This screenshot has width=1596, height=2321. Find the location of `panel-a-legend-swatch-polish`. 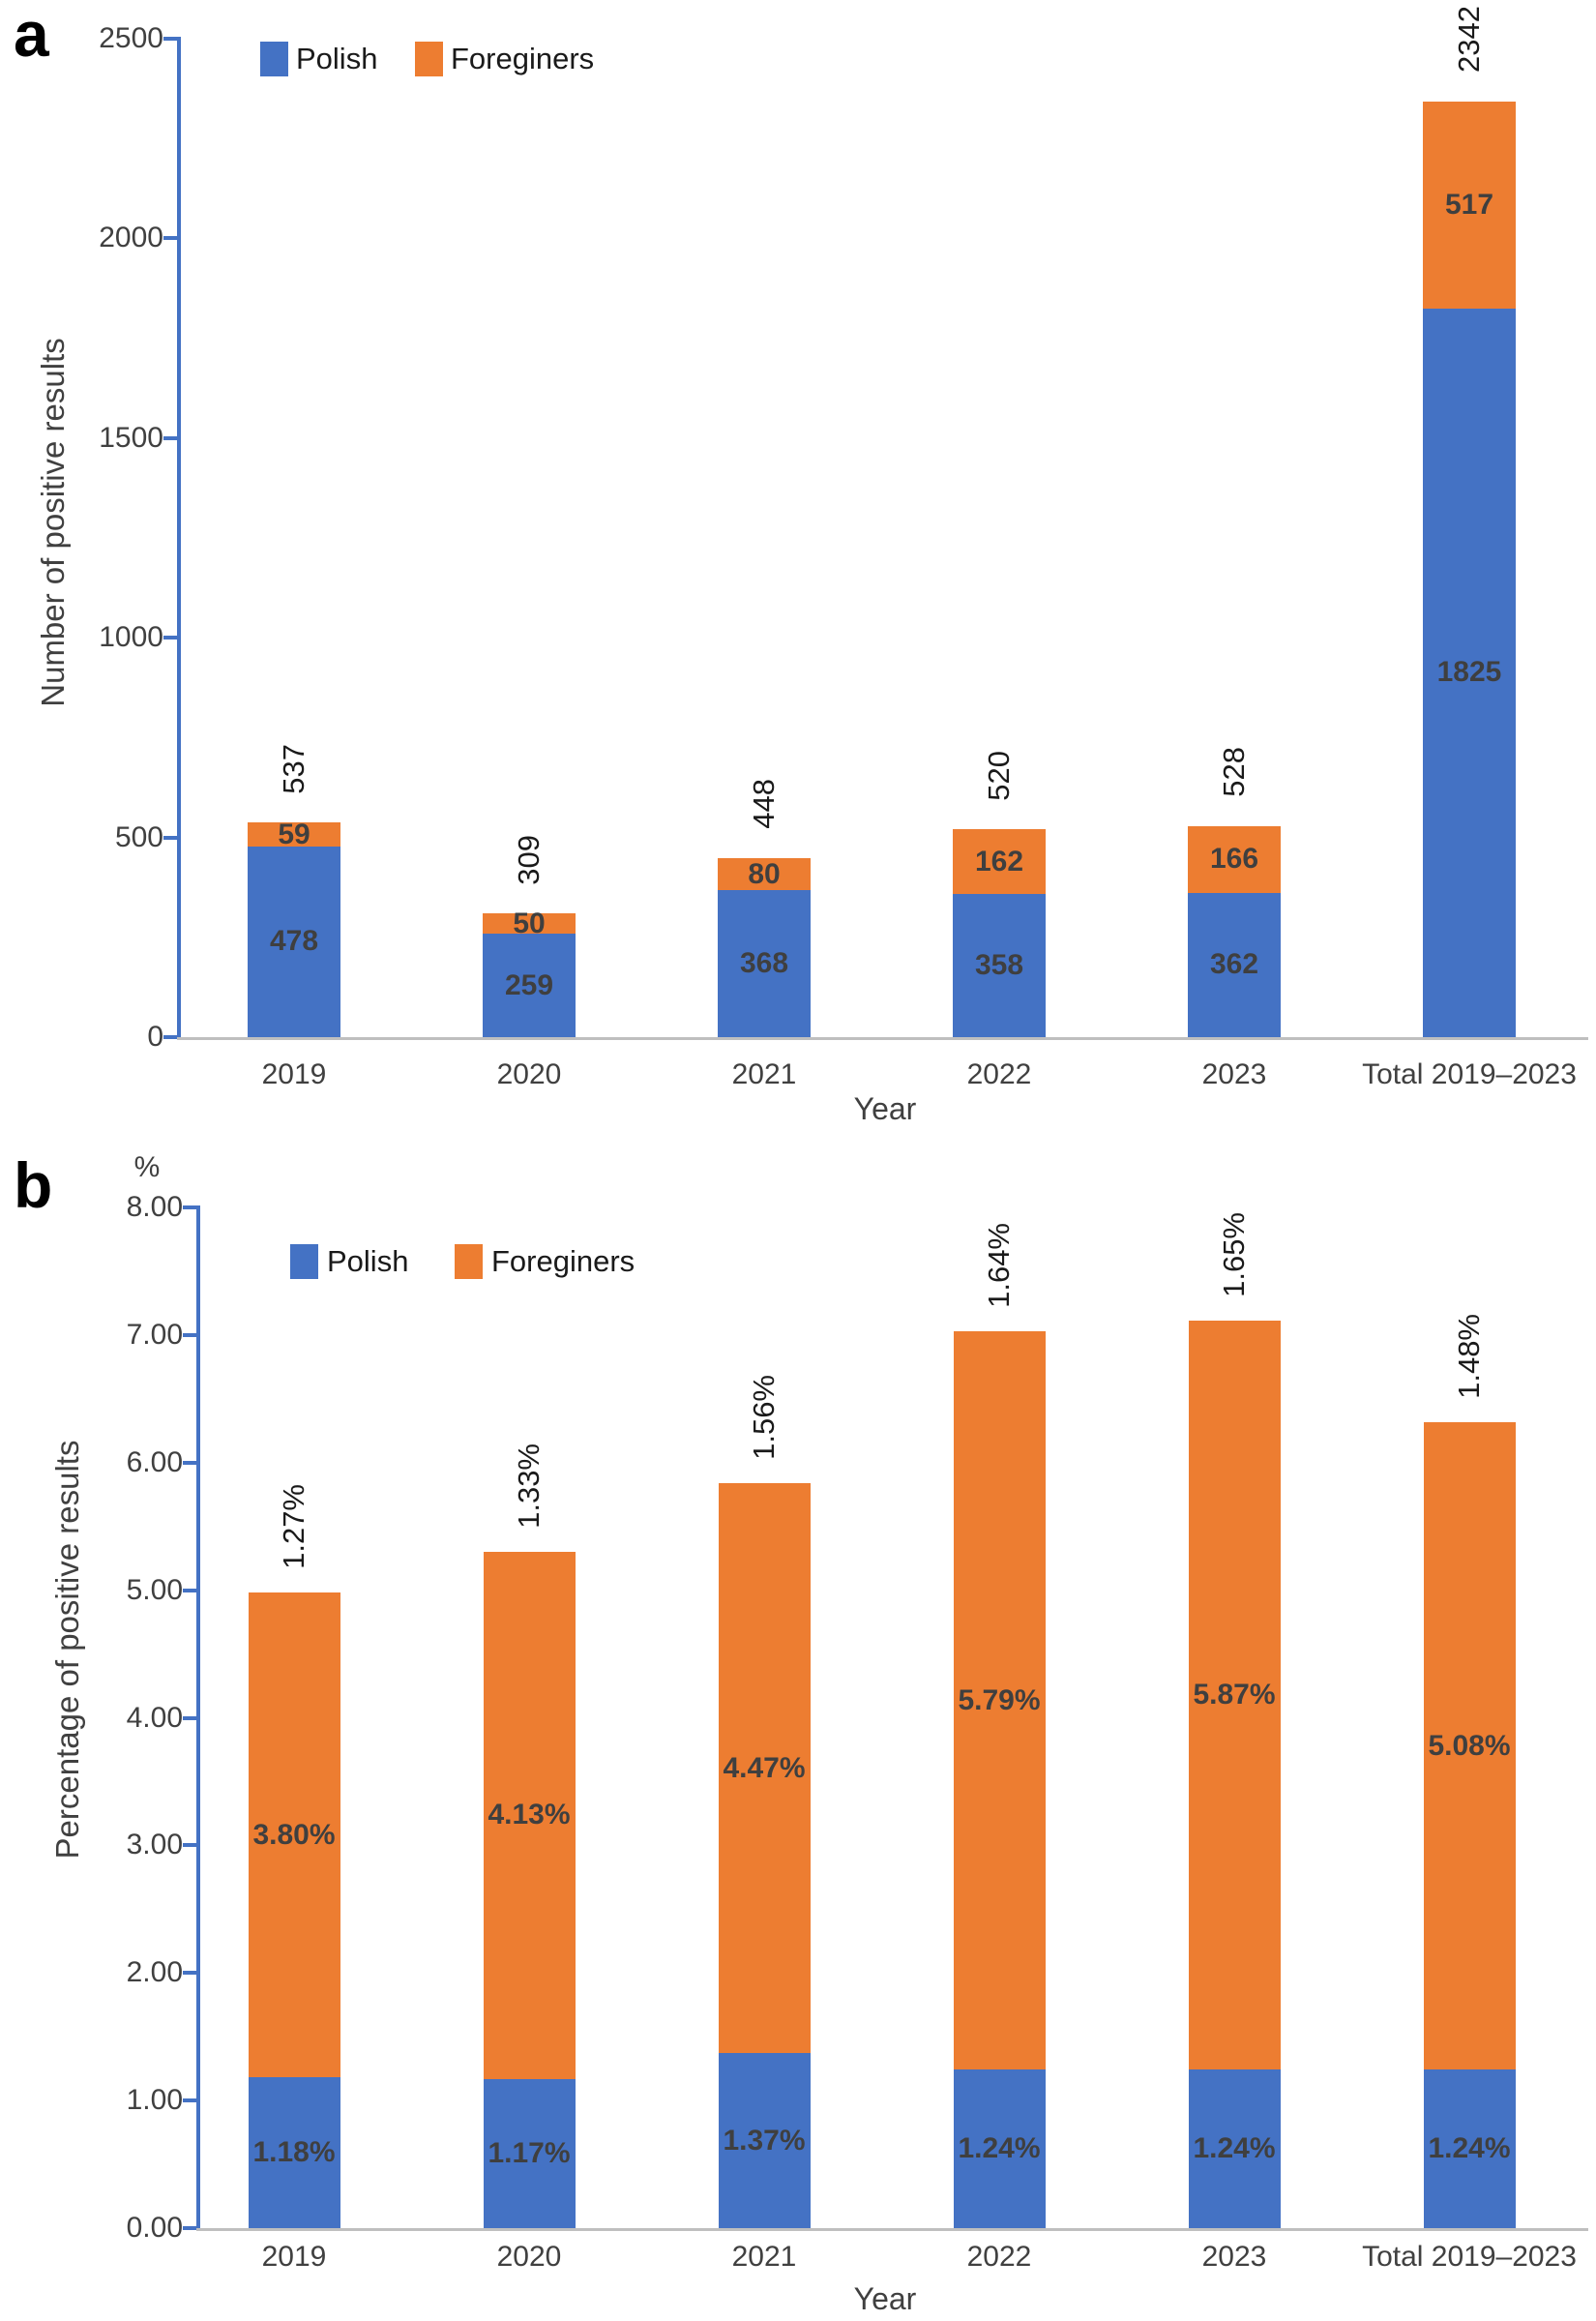

panel-a-legend-swatch-polish is located at coordinates (274, 59).